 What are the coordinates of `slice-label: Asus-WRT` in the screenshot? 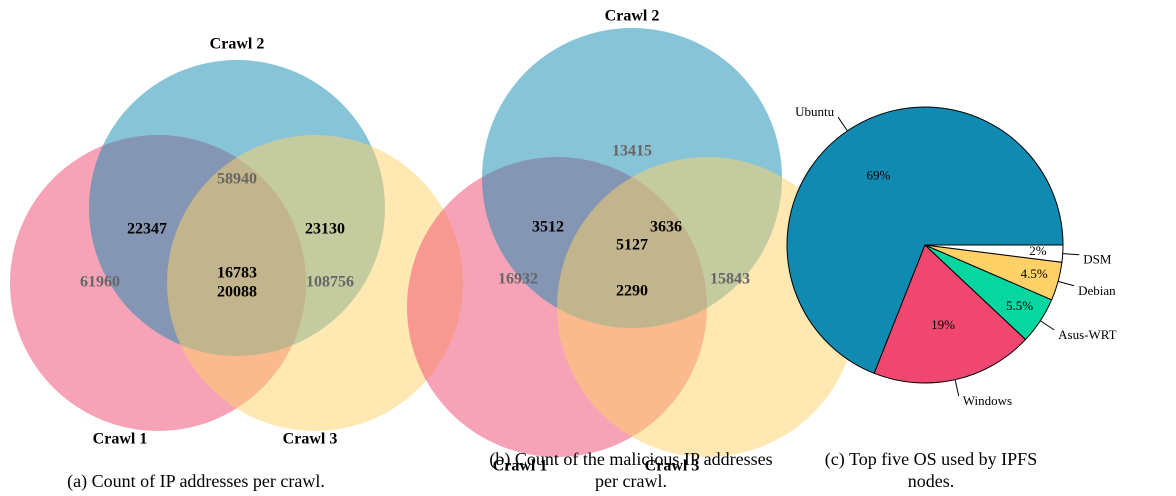 It's located at (1087, 334).